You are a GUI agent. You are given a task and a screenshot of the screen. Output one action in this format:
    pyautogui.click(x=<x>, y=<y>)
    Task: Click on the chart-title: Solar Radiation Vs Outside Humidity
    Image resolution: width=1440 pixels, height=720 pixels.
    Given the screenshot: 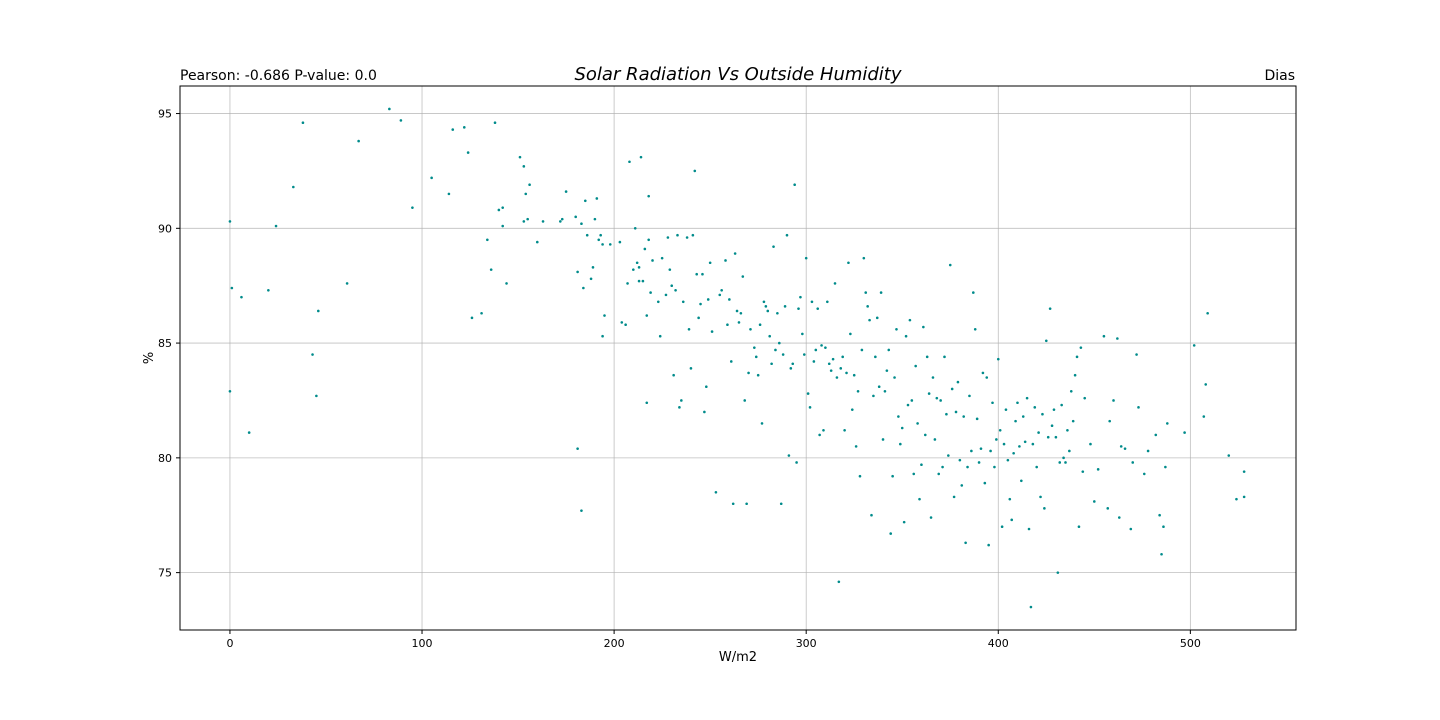 What is the action you would take?
    pyautogui.click(x=737, y=74)
    